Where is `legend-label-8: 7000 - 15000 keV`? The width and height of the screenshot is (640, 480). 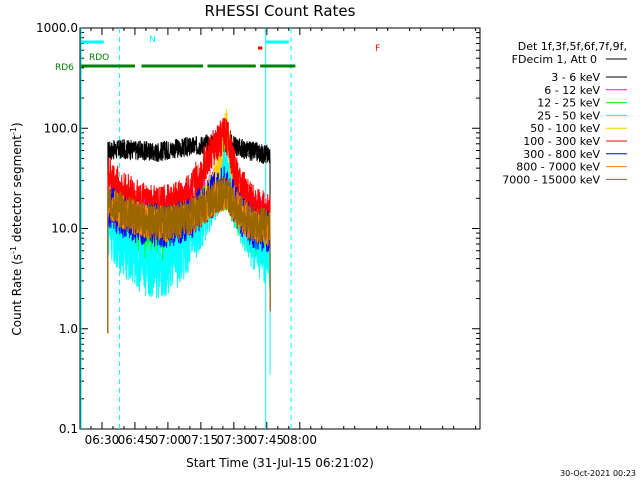
legend-label-8: 7000 - 15000 keV is located at coordinates (551, 179).